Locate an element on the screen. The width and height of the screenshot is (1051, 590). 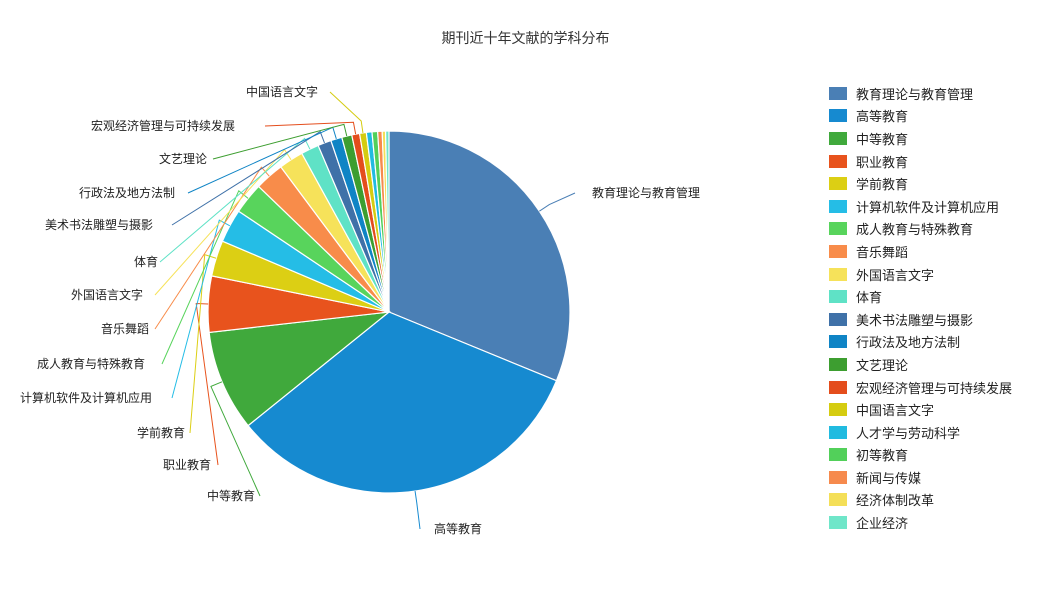
legend-item-6: 计算机软件及计算机应用 is located at coordinates (939, 206).